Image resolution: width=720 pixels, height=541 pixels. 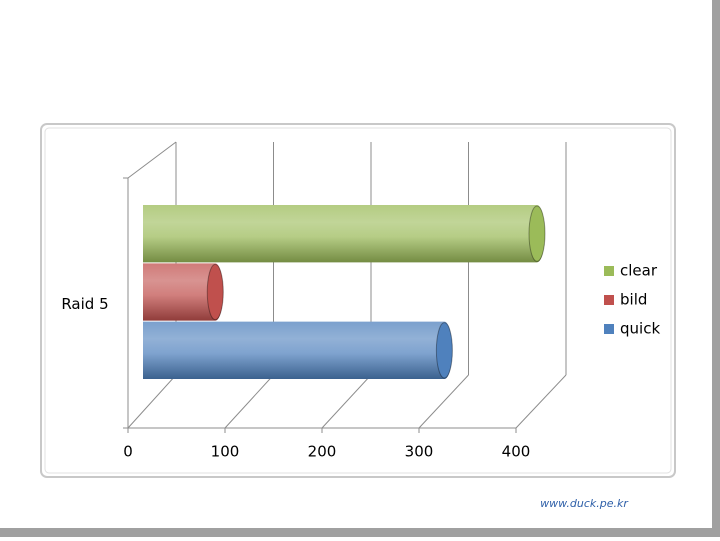 I want to click on x-tick-label: 400, so click(x=516, y=452).